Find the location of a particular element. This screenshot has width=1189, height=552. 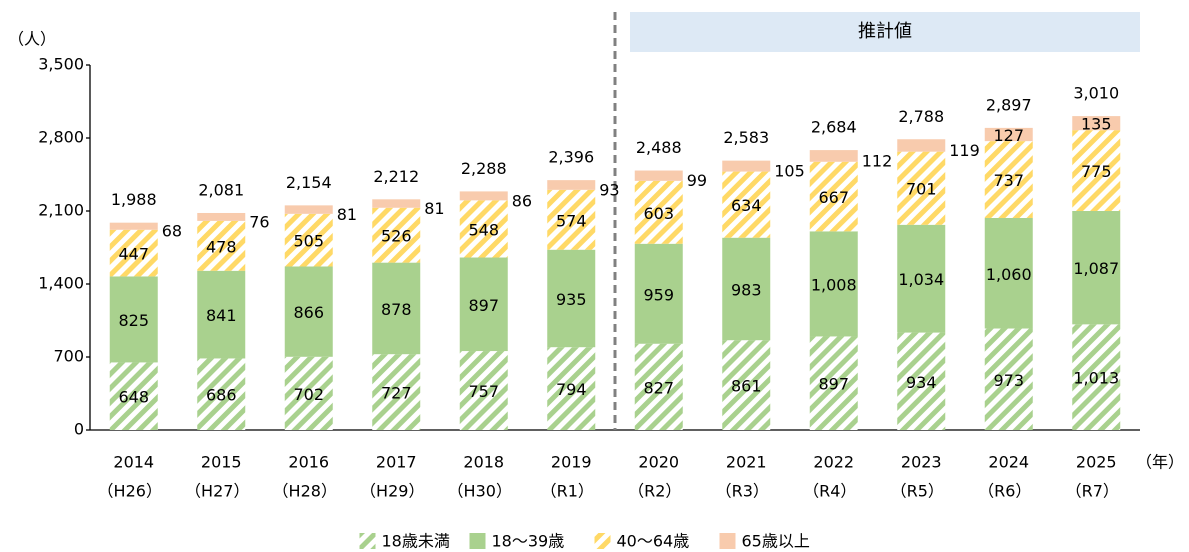

x-tick-label: 2016 is located at coordinates (308, 462).